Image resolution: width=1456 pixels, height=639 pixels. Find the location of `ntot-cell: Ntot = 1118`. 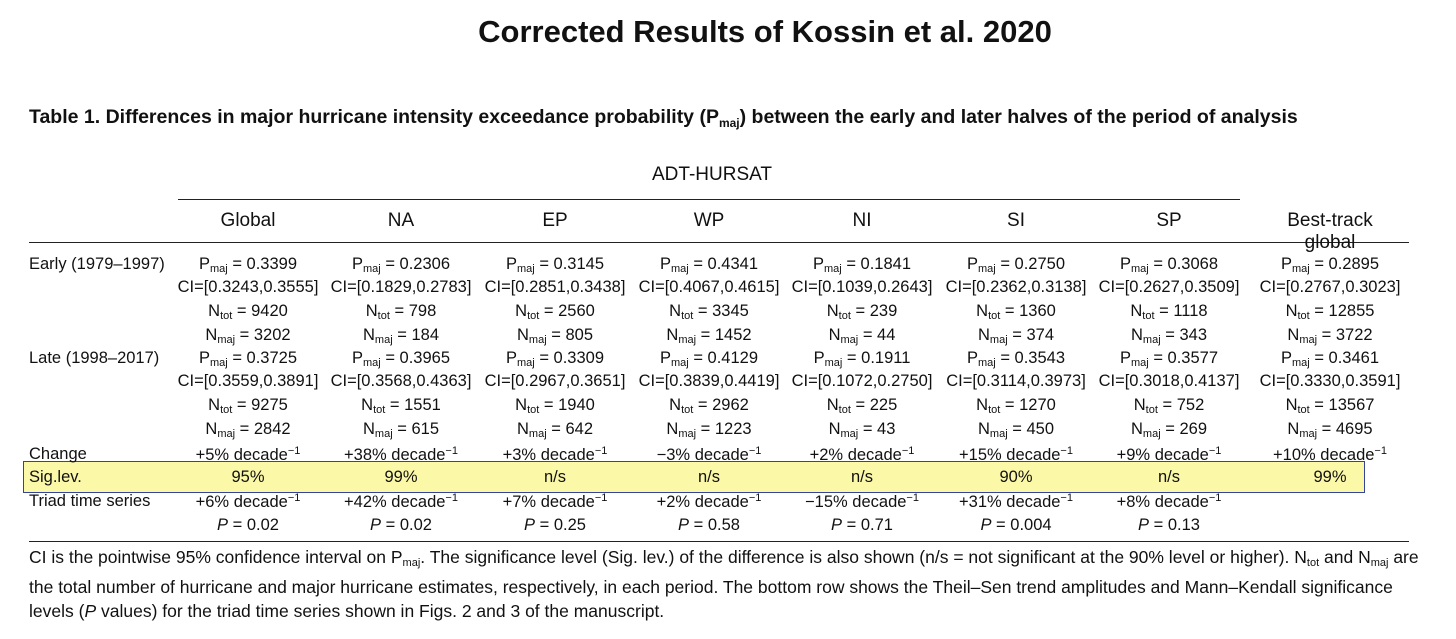

ntot-cell: Ntot = 1118 is located at coordinates (1168, 312).